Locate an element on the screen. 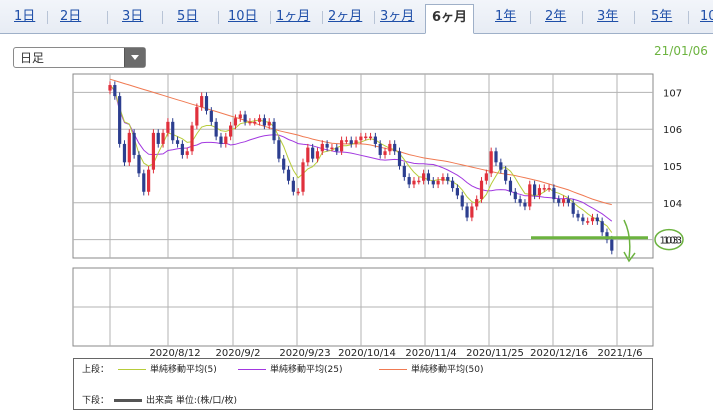  y-tick-label: 106 is located at coordinates (672, 130).